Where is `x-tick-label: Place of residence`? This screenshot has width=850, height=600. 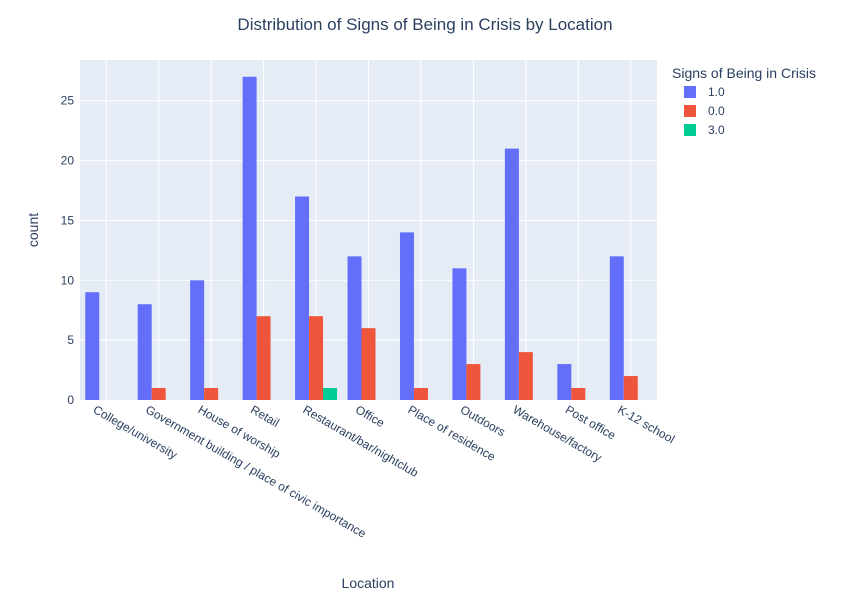
x-tick-label: Place of residence is located at coordinates (451, 433).